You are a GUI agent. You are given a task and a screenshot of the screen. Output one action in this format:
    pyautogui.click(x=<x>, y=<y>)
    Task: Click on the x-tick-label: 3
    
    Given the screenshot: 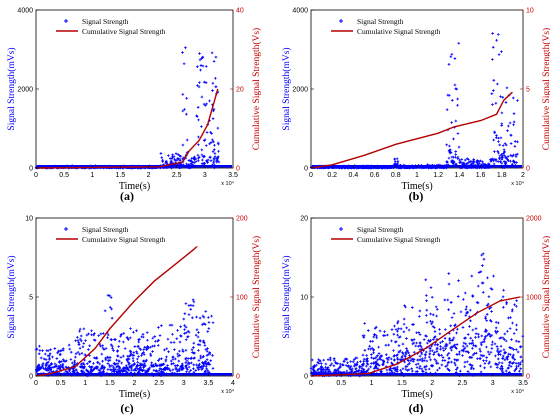 What is the action you would take?
    pyautogui.click(x=205, y=175)
    